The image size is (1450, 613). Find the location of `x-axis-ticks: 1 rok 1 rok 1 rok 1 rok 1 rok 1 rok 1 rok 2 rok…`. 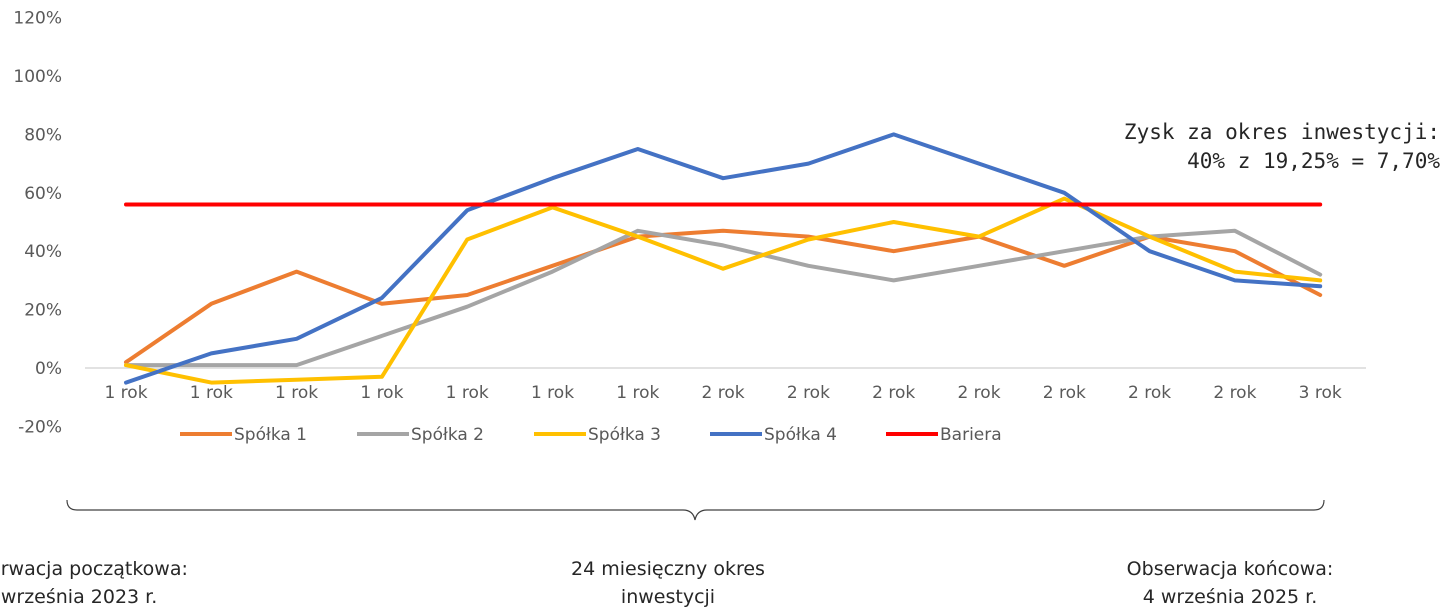

x-axis-ticks: 1 rok 1 rok 1 rok 1 rok 1 rok 1 rok 1 rok 2 rok… is located at coordinates (722, 393).